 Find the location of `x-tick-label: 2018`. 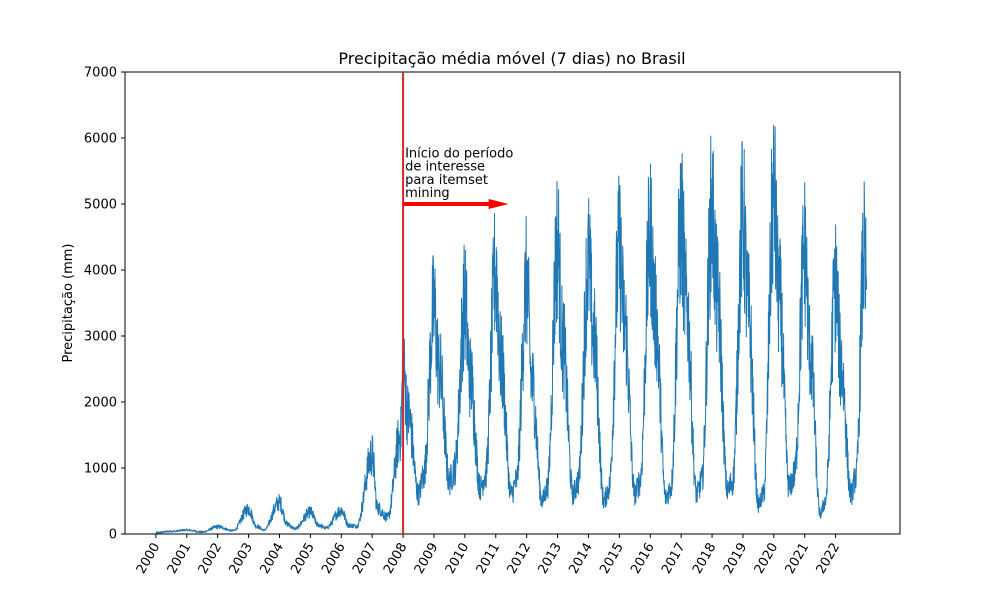

x-tick-label: 2018 is located at coordinates (705, 559).